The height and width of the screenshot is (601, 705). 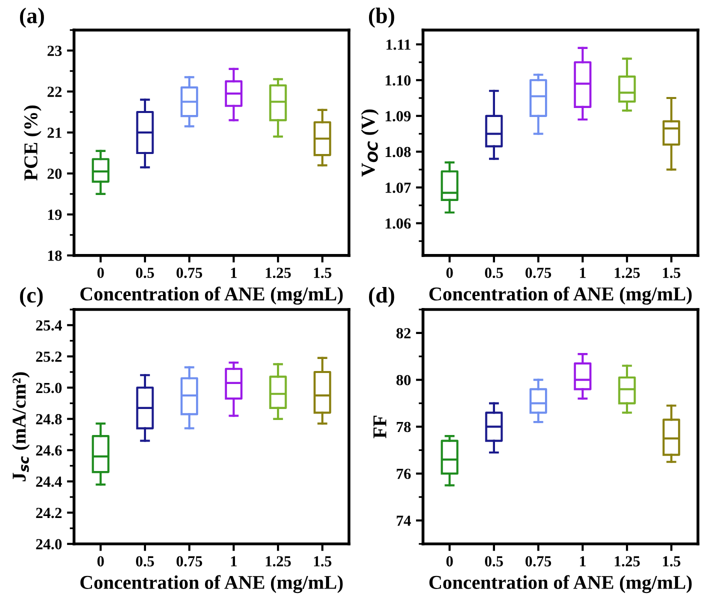 I want to click on y-axis-title: PCE (%), so click(x=33, y=143).